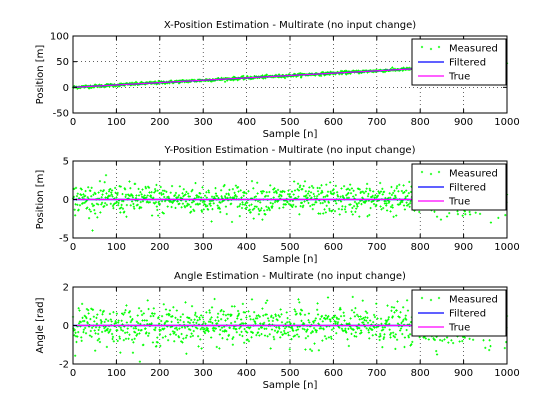  Describe the element at coordinates (203, 373) in the screenshot. I see `x-tick-label: 300` at that location.